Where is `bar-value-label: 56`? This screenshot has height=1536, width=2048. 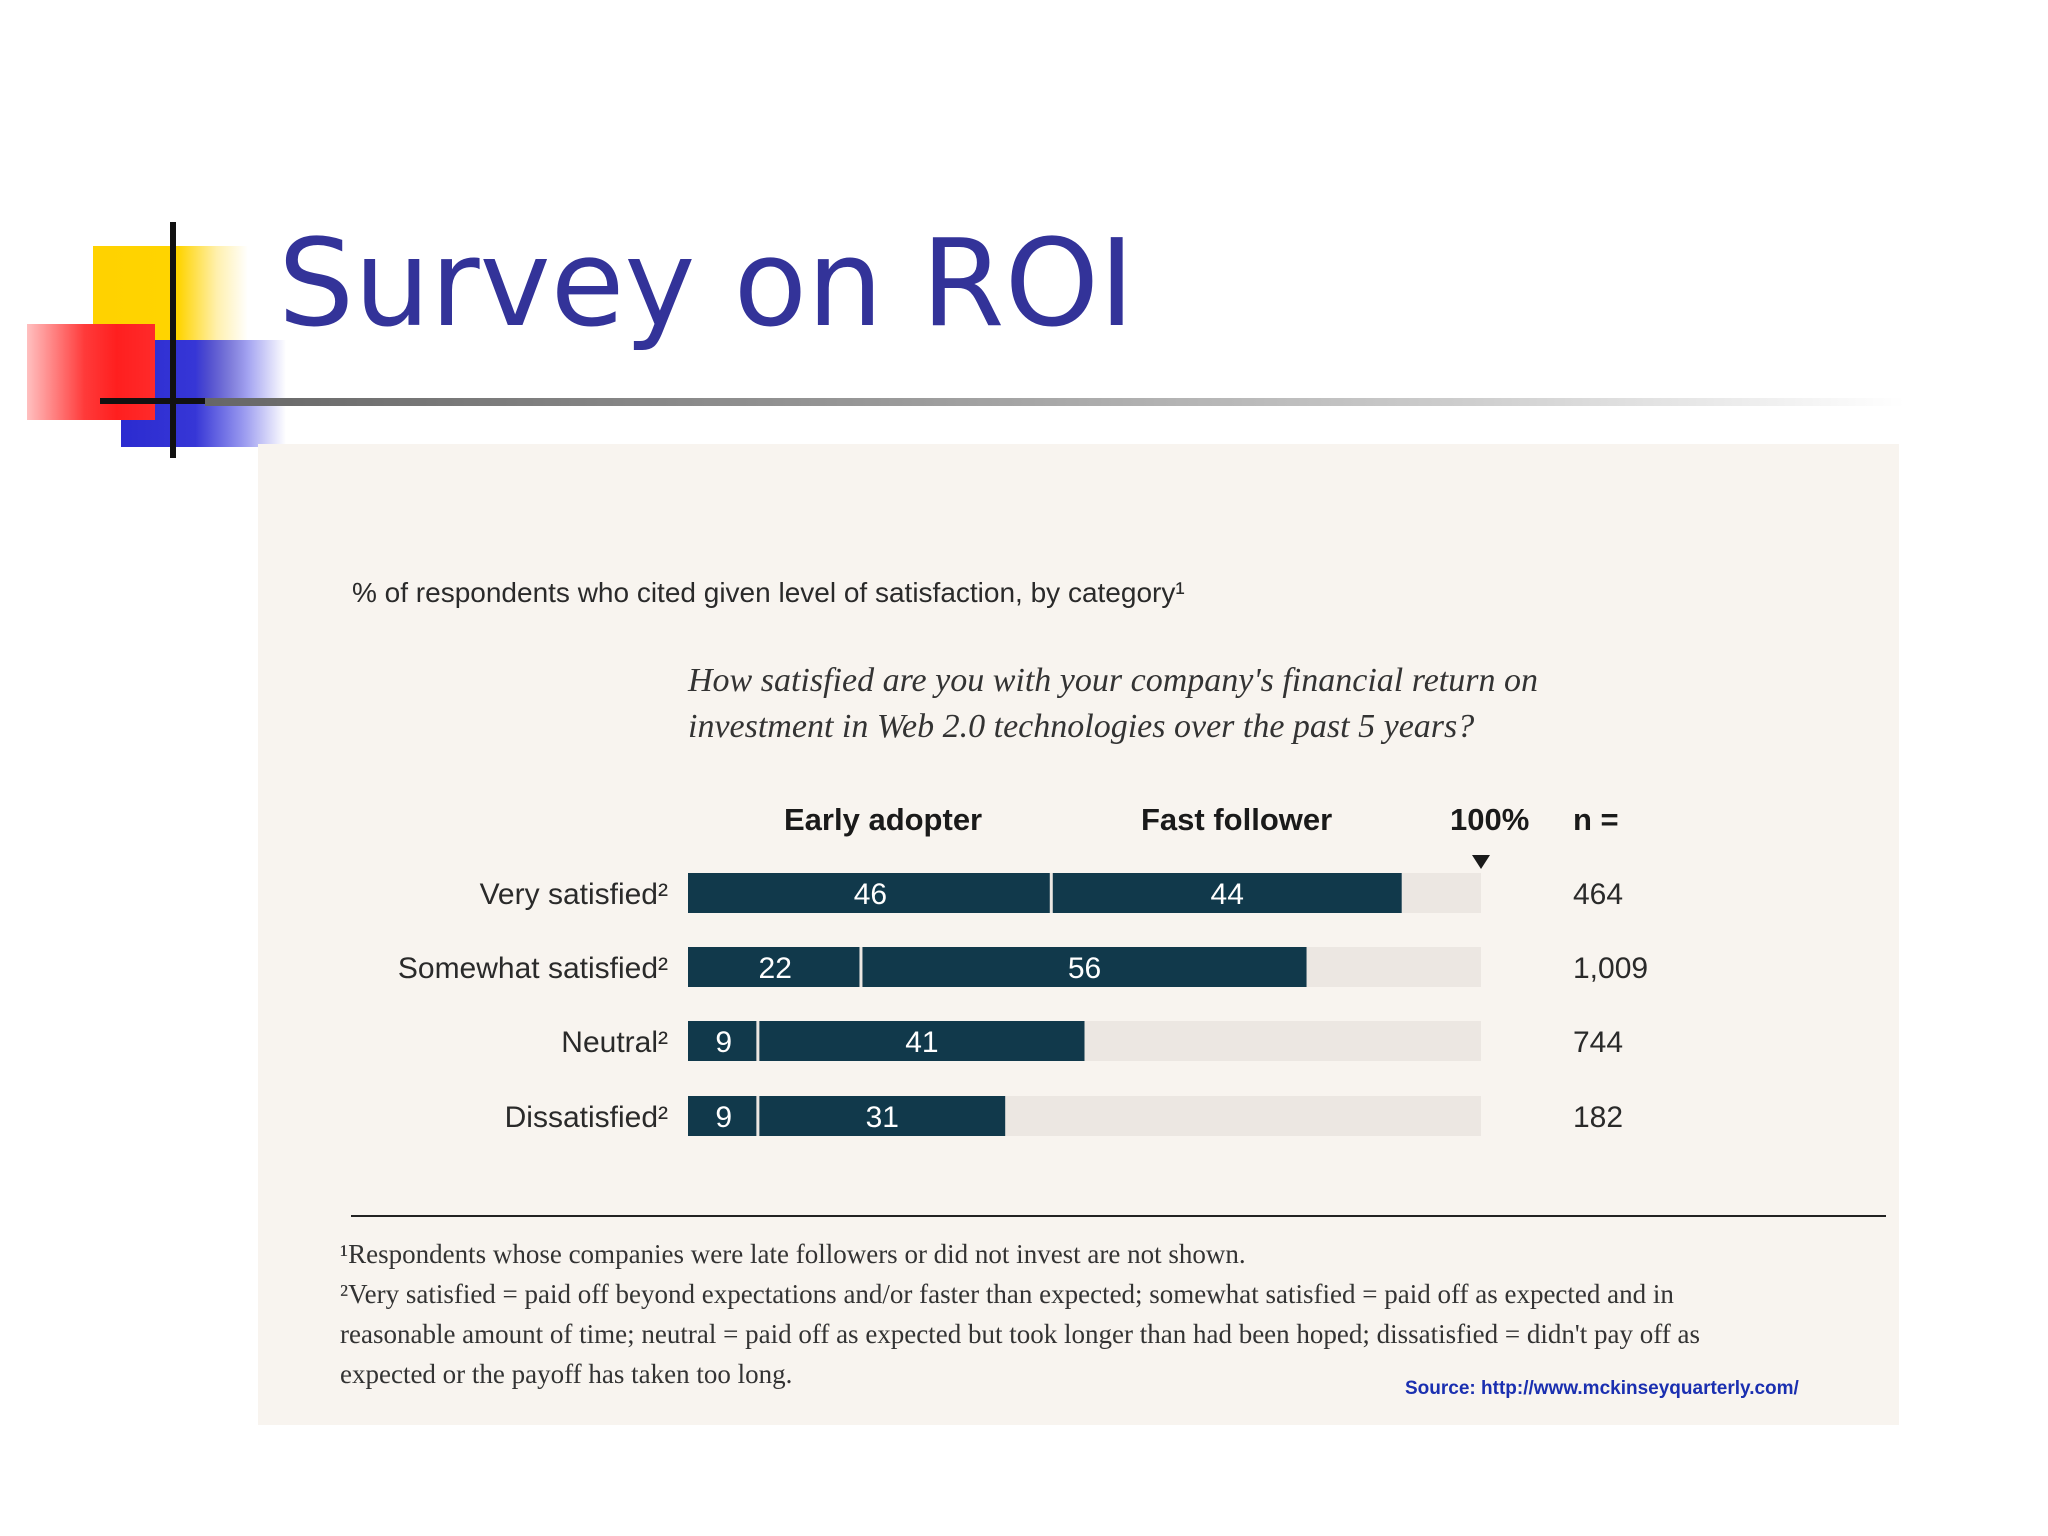
bar-value-label: 56 is located at coordinates (1084, 968).